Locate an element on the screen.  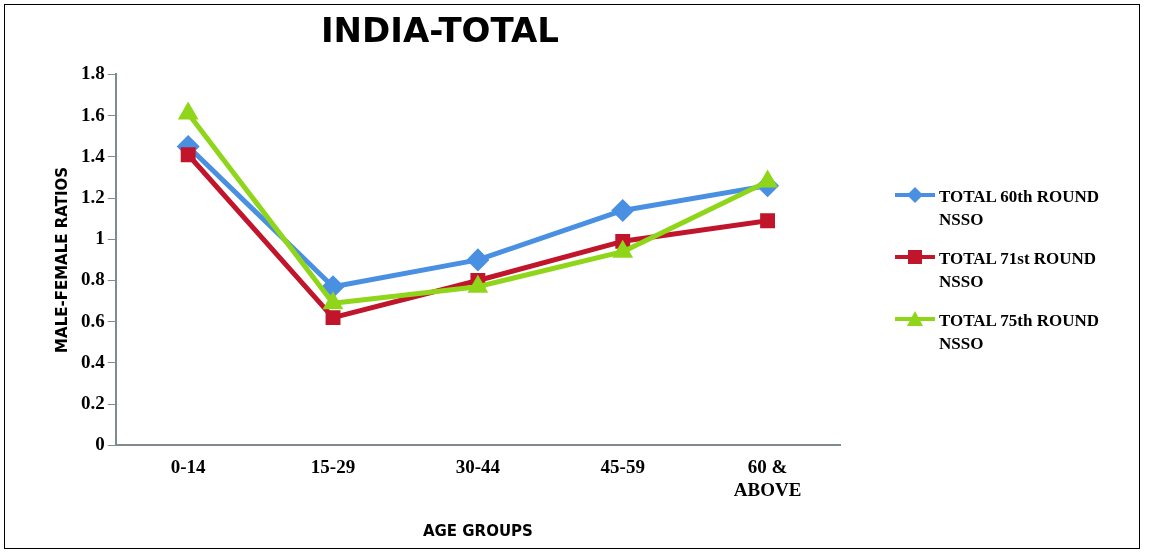
y-tick-label: 1.2 is located at coordinates (93, 196).